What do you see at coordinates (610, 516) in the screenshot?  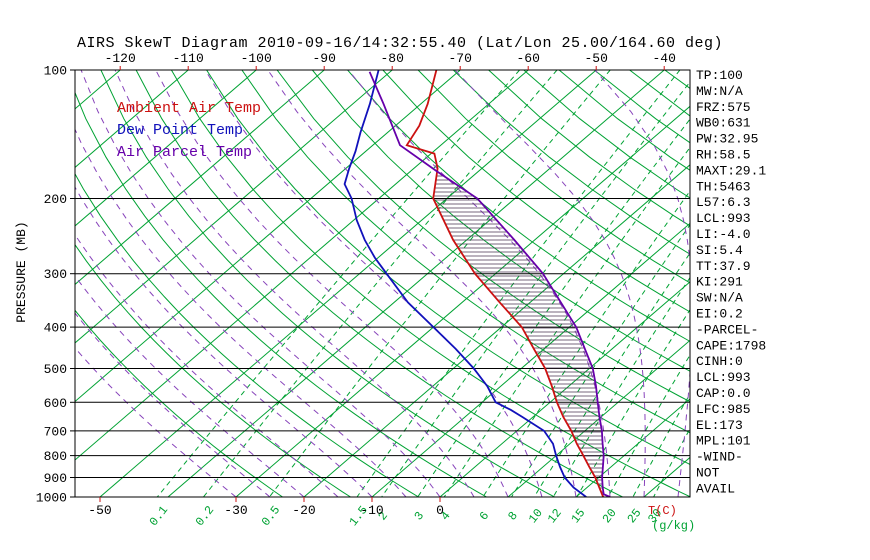 I see `mixing-ratio-label: 20` at bounding box center [610, 516].